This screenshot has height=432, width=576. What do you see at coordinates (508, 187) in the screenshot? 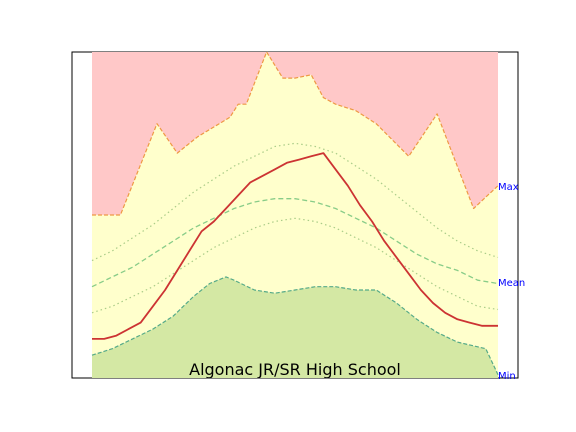
I see `max-label: Max` at bounding box center [508, 187].